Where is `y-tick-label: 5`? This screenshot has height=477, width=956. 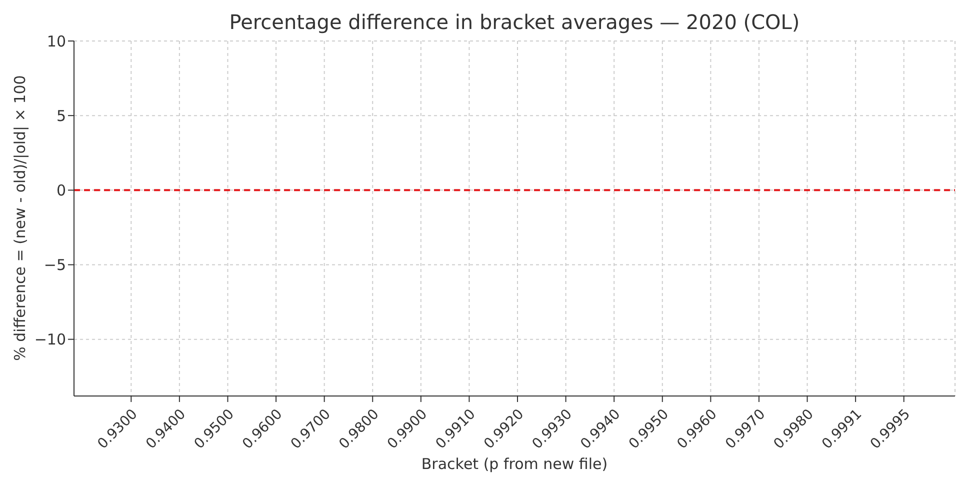
y-tick-label: 5 is located at coordinates (61, 115).